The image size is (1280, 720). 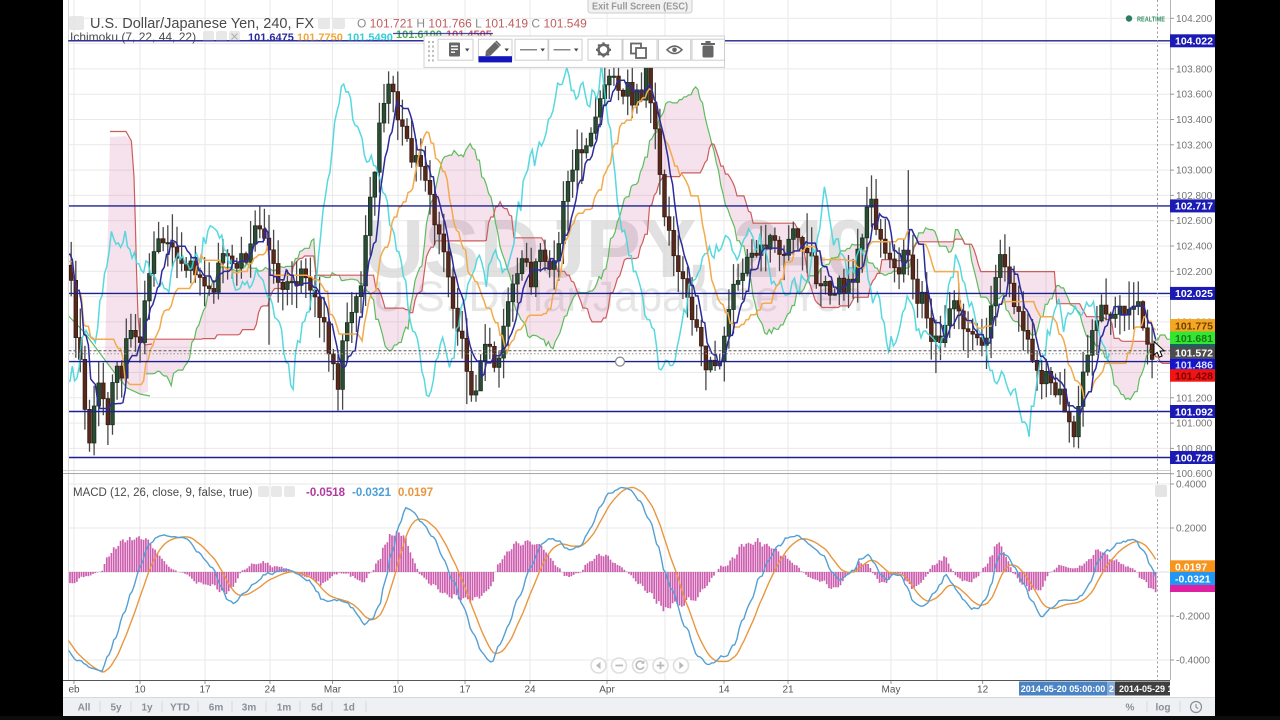 What do you see at coordinates (1194, 412) in the screenshot?
I see `svg-text: 101.092` at bounding box center [1194, 412].